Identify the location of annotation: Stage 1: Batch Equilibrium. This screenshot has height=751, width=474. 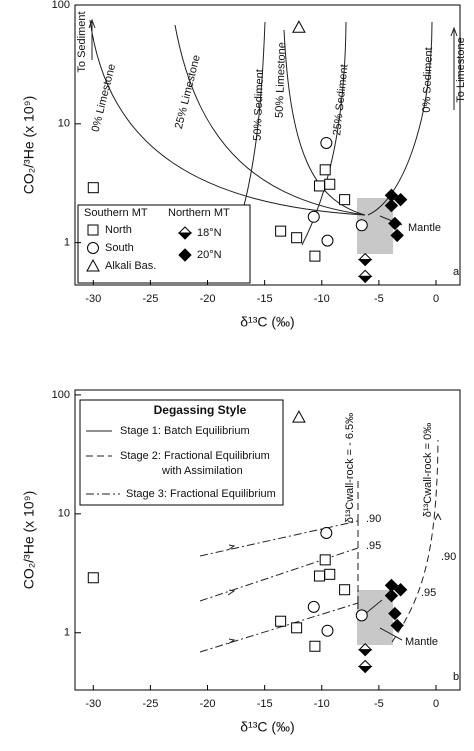
(185, 431).